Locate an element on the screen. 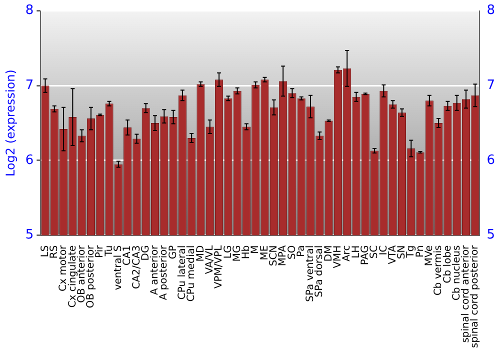 The width and height of the screenshot is (500, 350). x-tick-label: SPa dorsal is located at coordinates (320, 271).